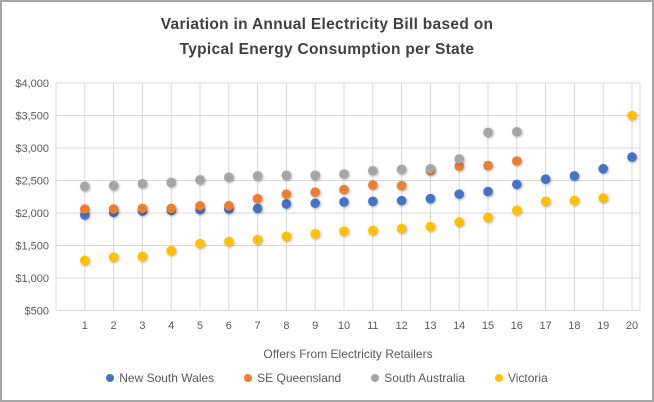 The image size is (654, 402). What do you see at coordinates (344, 326) in the screenshot?
I see `x-tick-label: 10` at bounding box center [344, 326].